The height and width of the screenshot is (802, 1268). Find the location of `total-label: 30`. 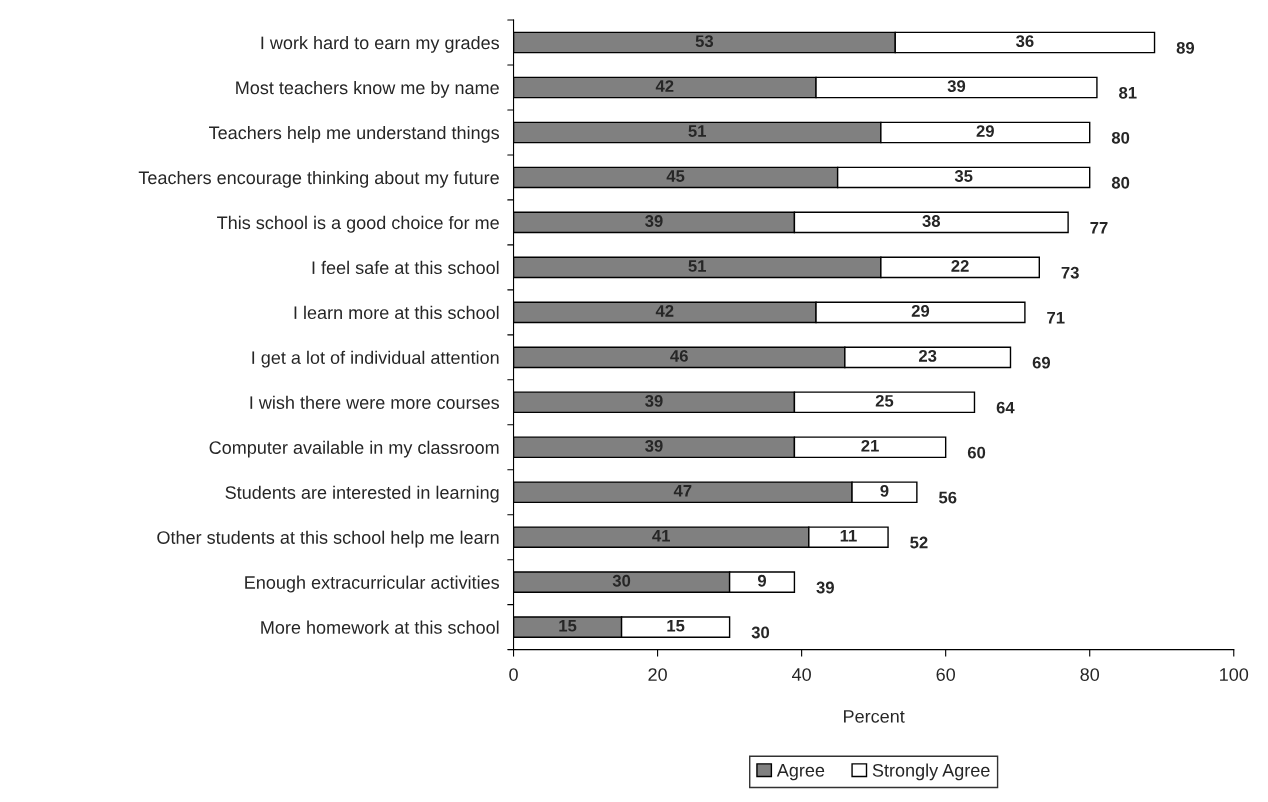

total-label: 30 is located at coordinates (760, 632).